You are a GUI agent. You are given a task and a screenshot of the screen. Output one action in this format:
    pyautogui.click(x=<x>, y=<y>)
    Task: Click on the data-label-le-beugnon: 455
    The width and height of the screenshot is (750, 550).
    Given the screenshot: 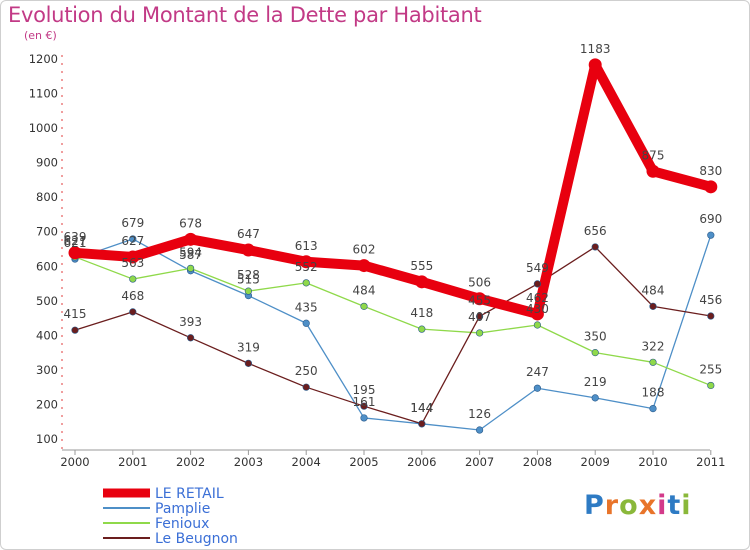 What is the action you would take?
    pyautogui.click(x=479, y=300)
    